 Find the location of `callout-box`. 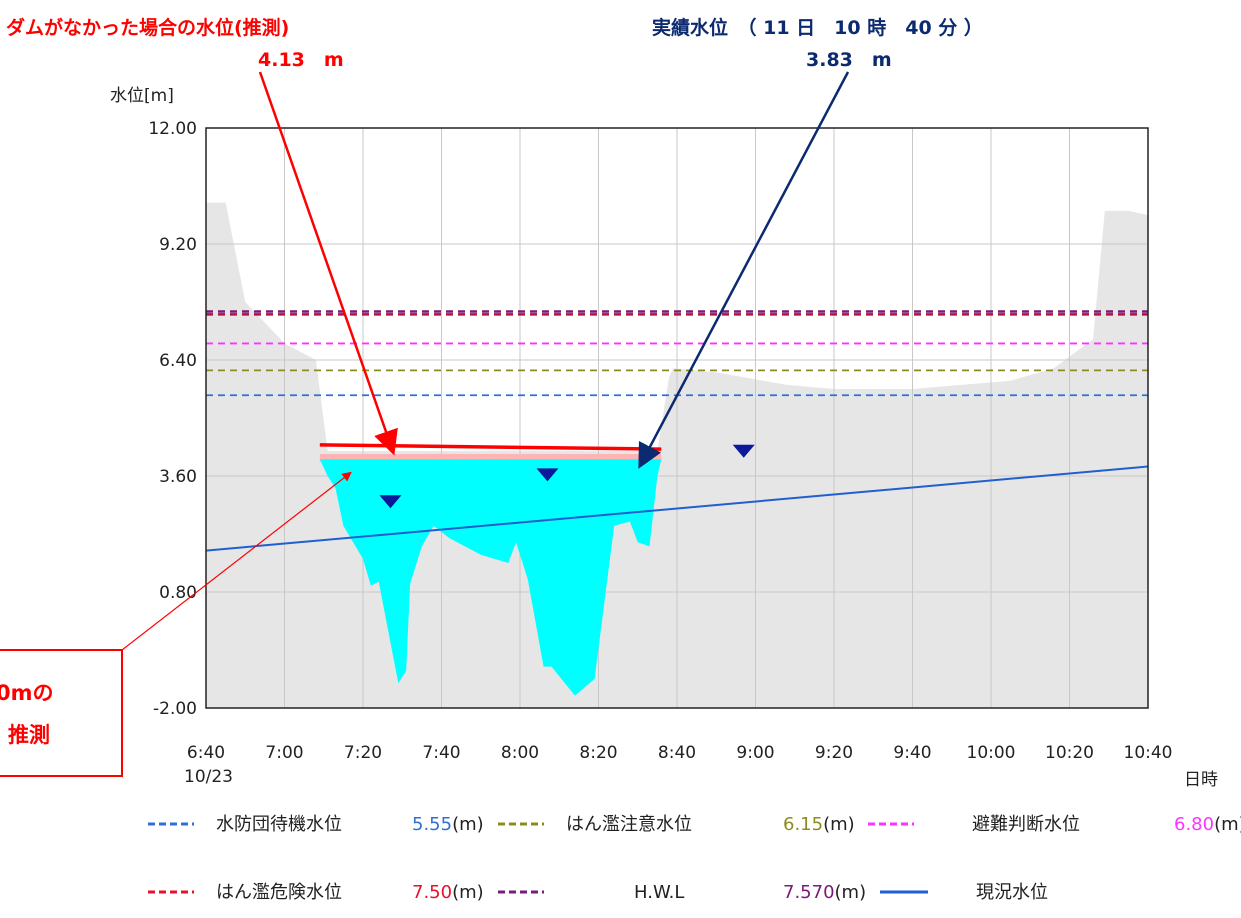

callout-box is located at coordinates (61, 713).